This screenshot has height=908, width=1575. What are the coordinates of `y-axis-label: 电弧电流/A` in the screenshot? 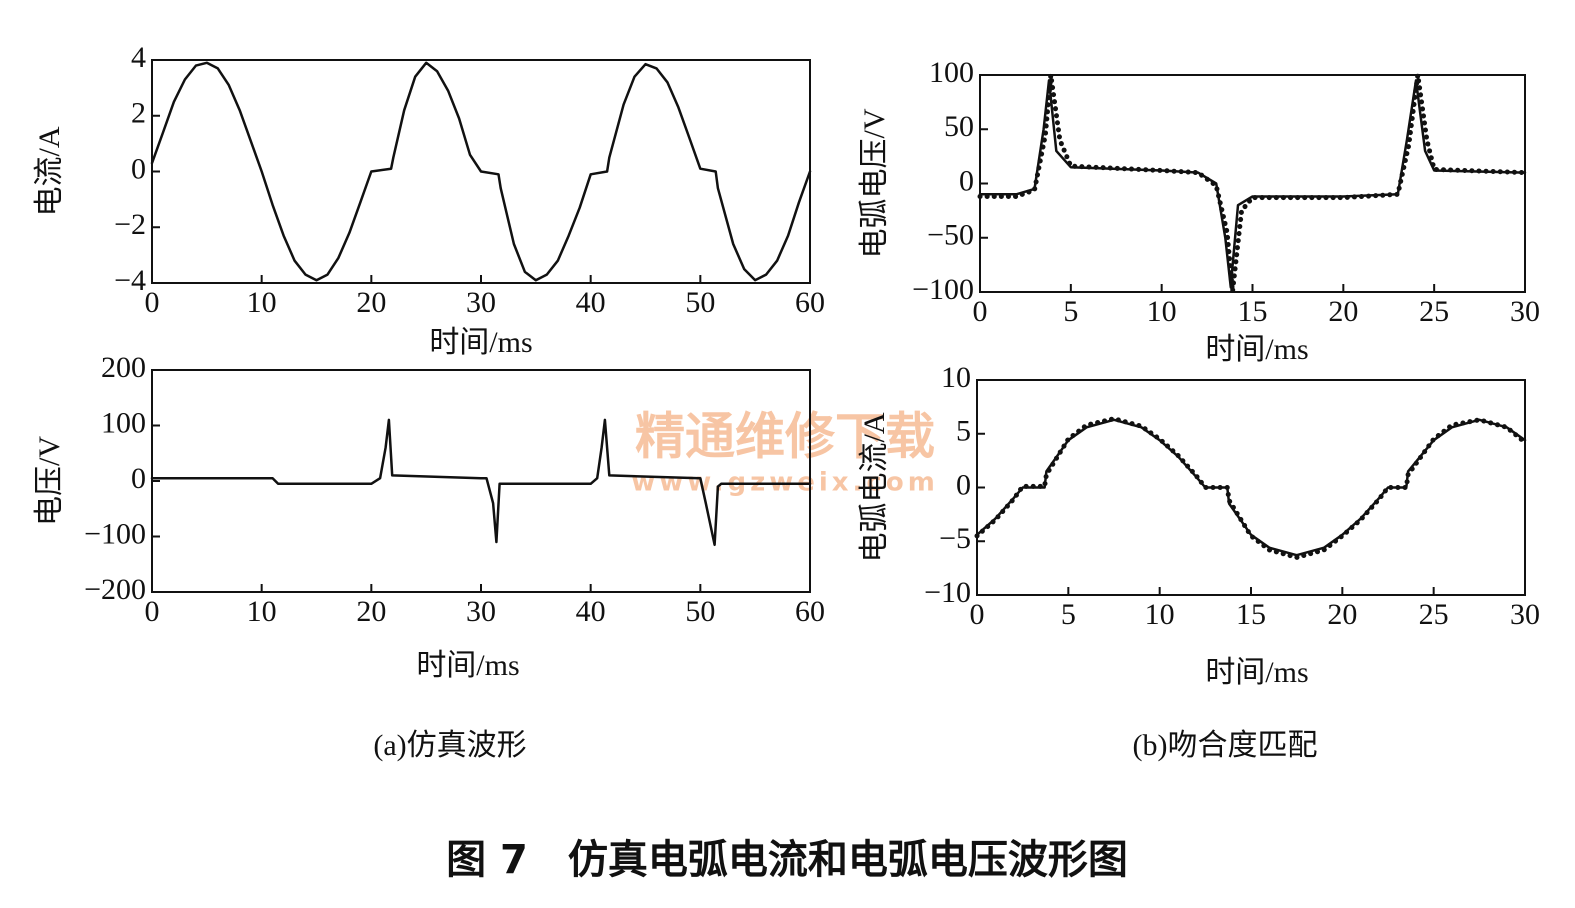 It's located at (874, 487).